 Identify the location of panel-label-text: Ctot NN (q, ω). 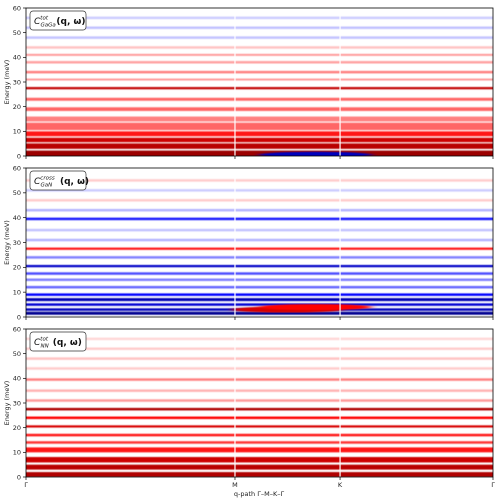
(58, 343).